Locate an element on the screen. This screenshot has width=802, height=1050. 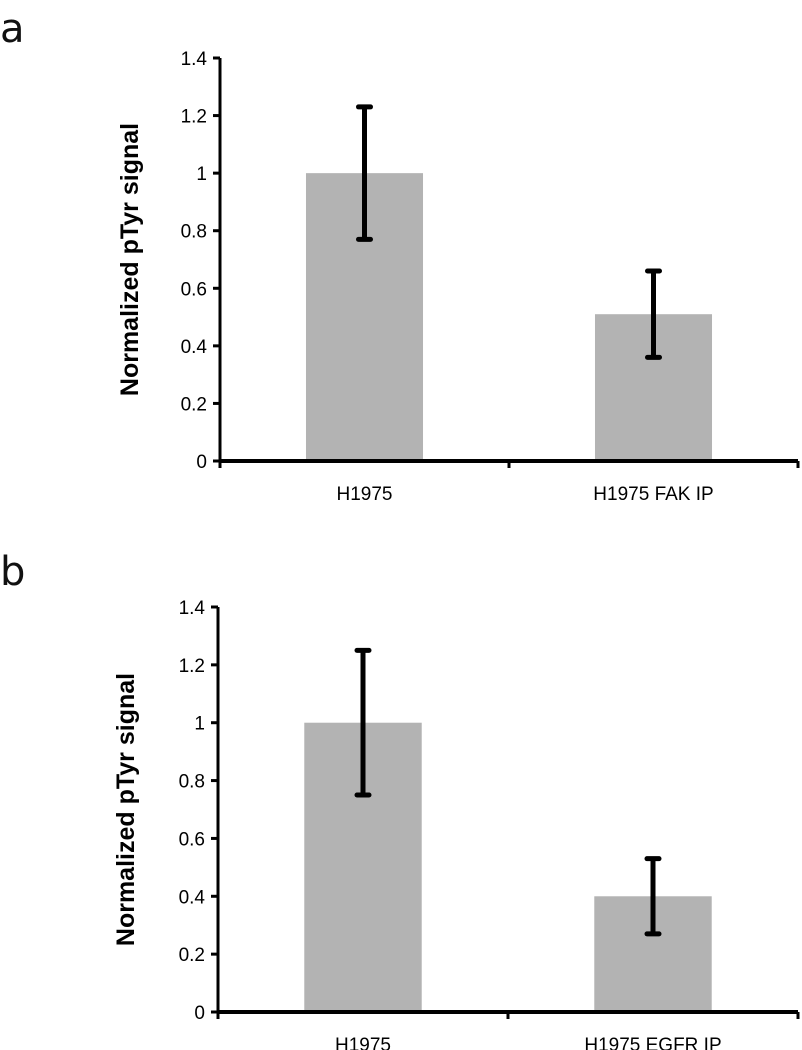
x-category-label: H1975 EGFR IP is located at coordinates (652, 1042).